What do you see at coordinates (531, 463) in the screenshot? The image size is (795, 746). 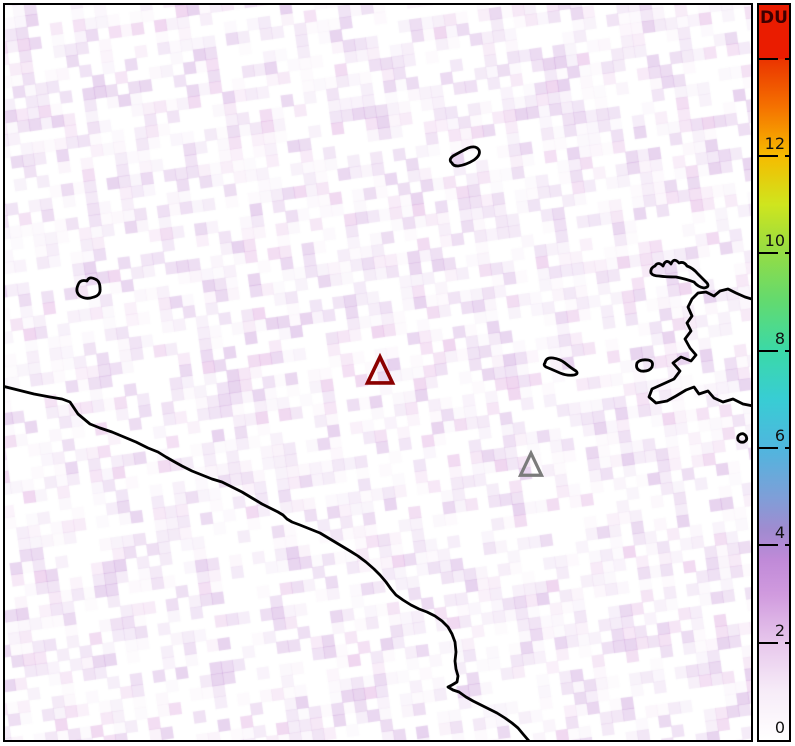 I see `volcano-marker-gray` at bounding box center [531, 463].